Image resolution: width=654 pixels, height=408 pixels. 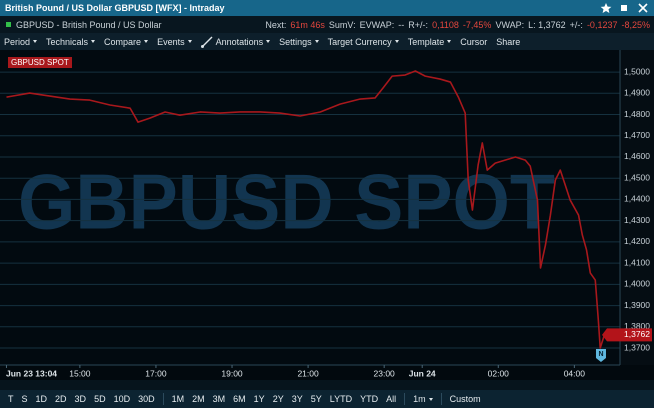 I want to click on timeframe-button: 3D, so click(x=80, y=399).